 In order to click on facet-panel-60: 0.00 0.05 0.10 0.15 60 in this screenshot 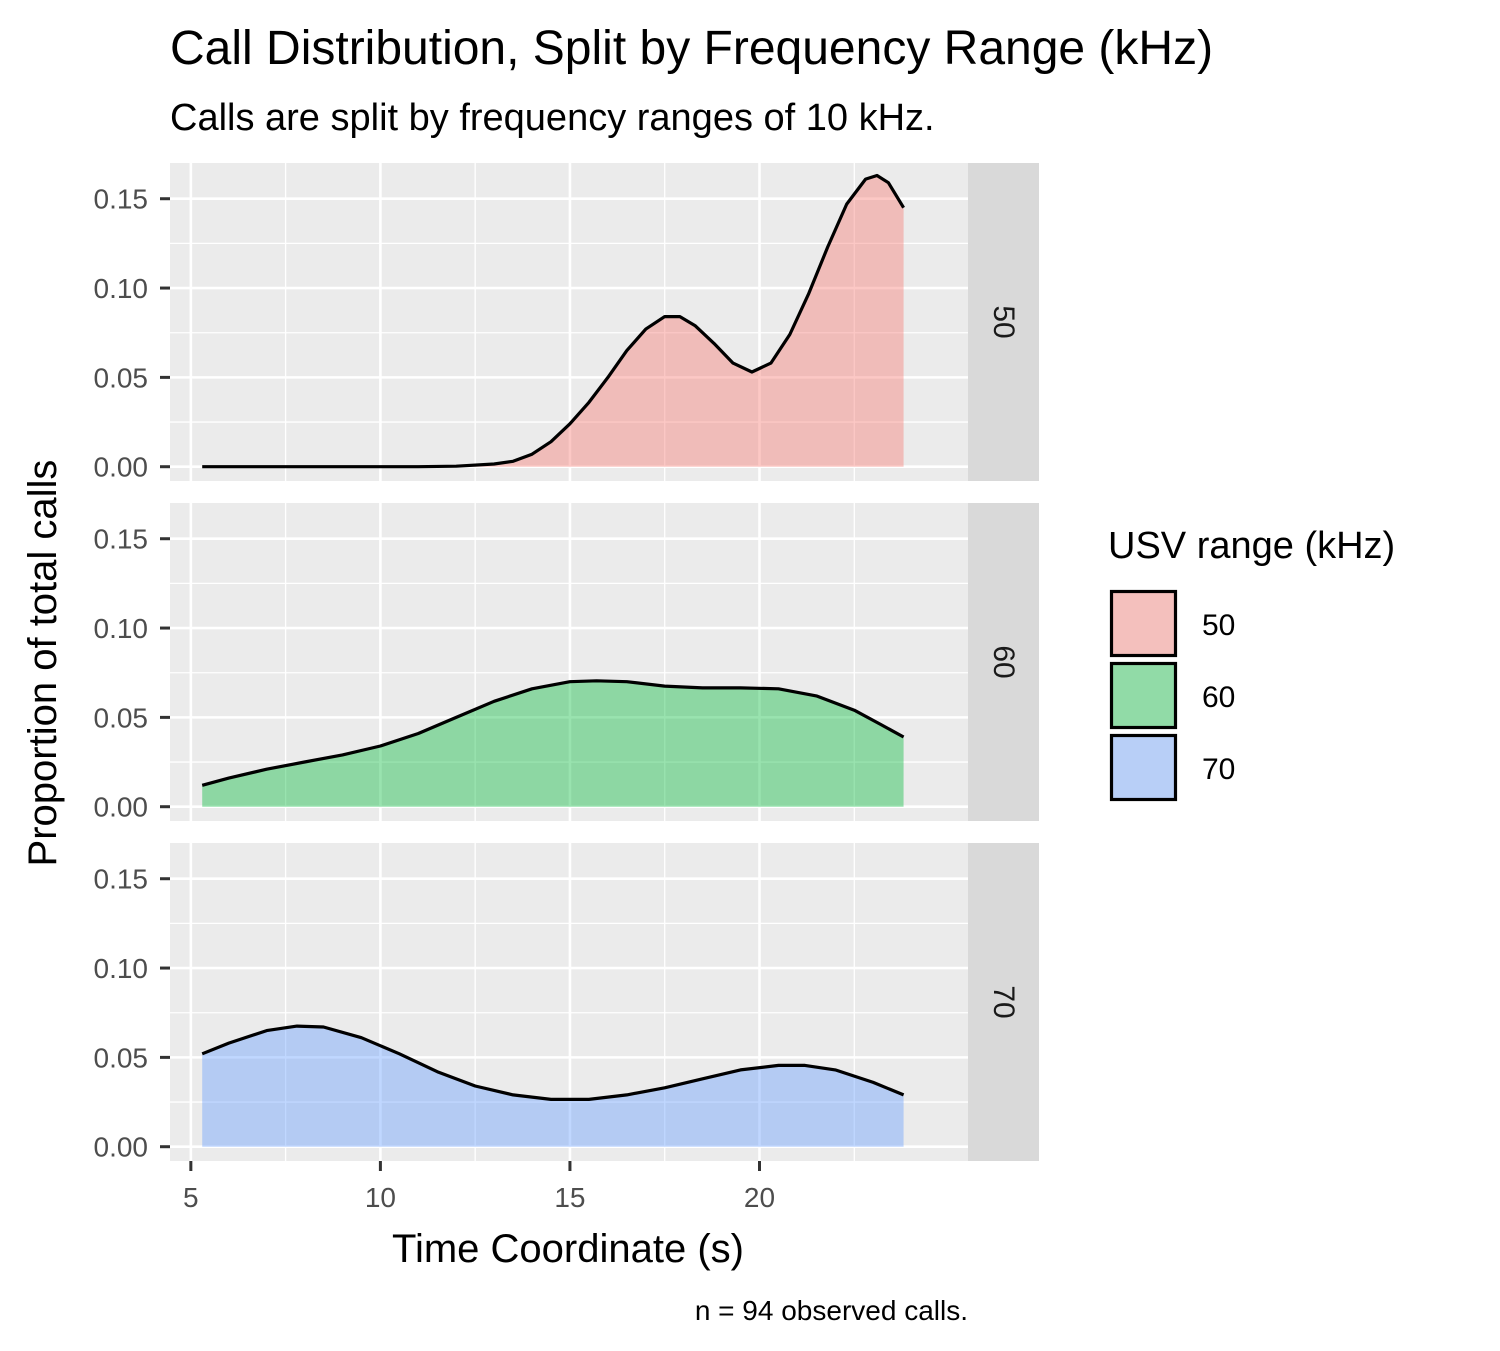, I will do `click(566, 663)`.